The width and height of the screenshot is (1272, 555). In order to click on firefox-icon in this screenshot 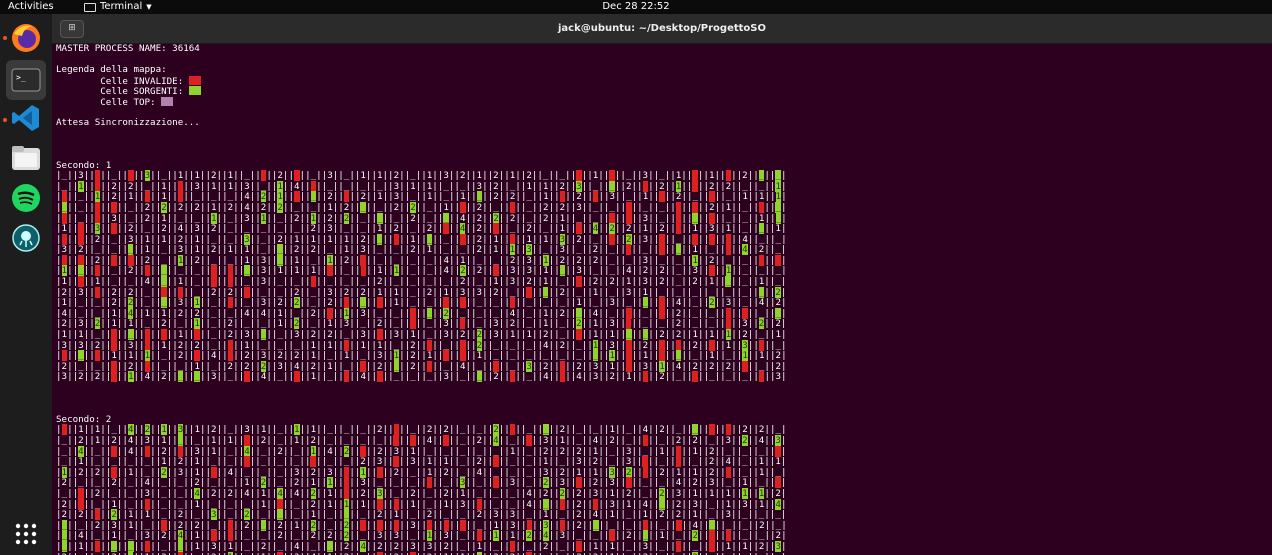, I will do `click(26, 38)`.